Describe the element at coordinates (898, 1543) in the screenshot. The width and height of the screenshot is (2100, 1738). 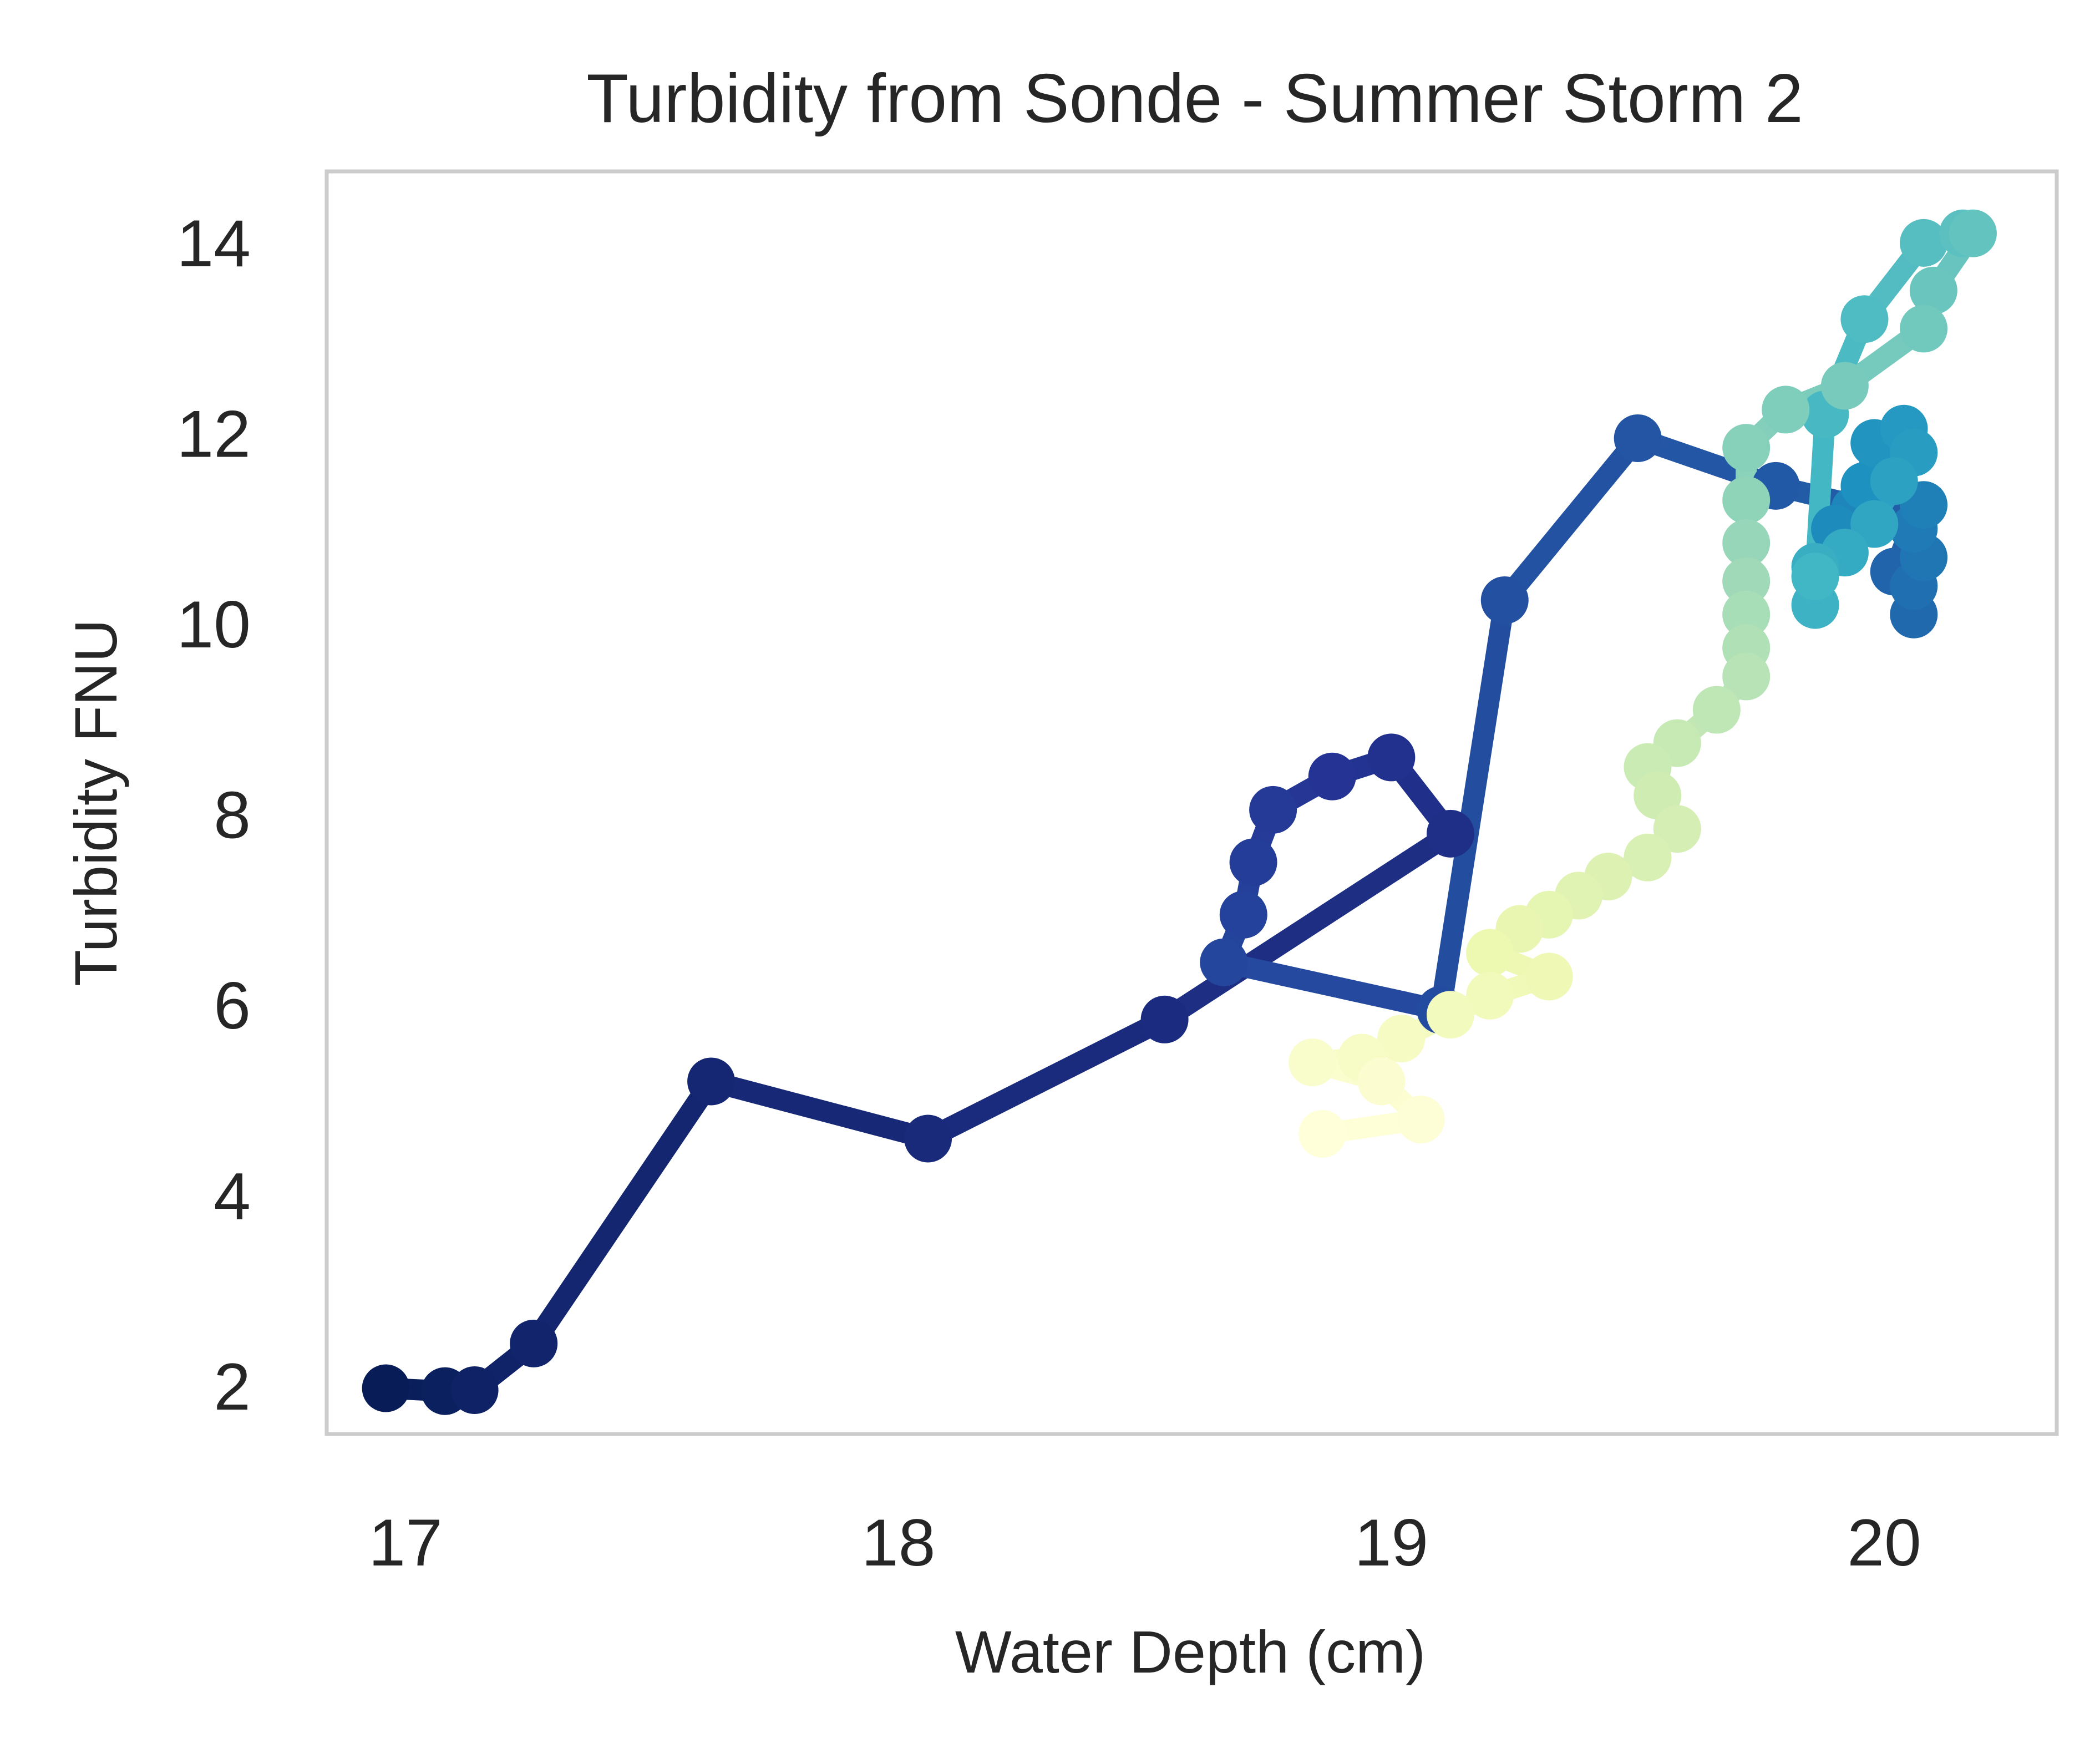
I see `x-tick-label: 18` at that location.